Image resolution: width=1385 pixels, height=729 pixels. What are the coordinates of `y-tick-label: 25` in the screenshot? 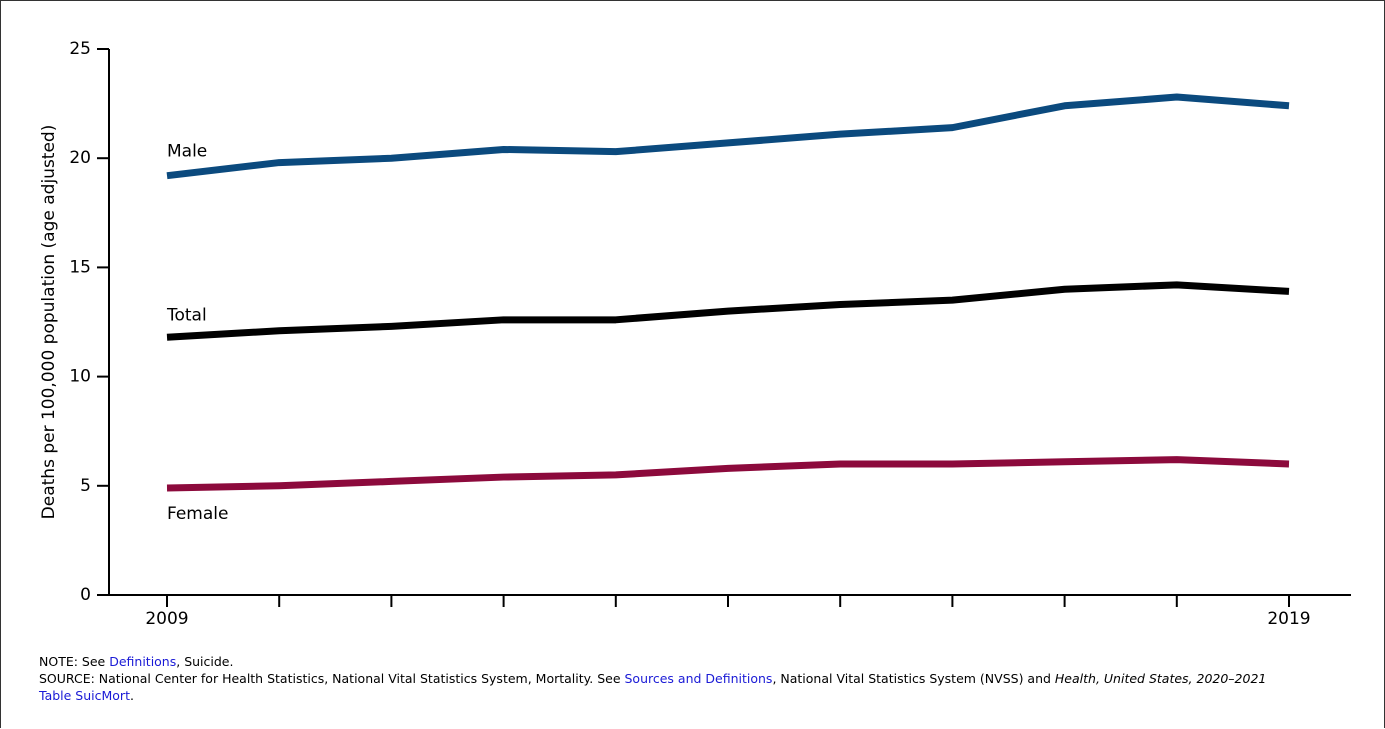 It's located at (80, 49).